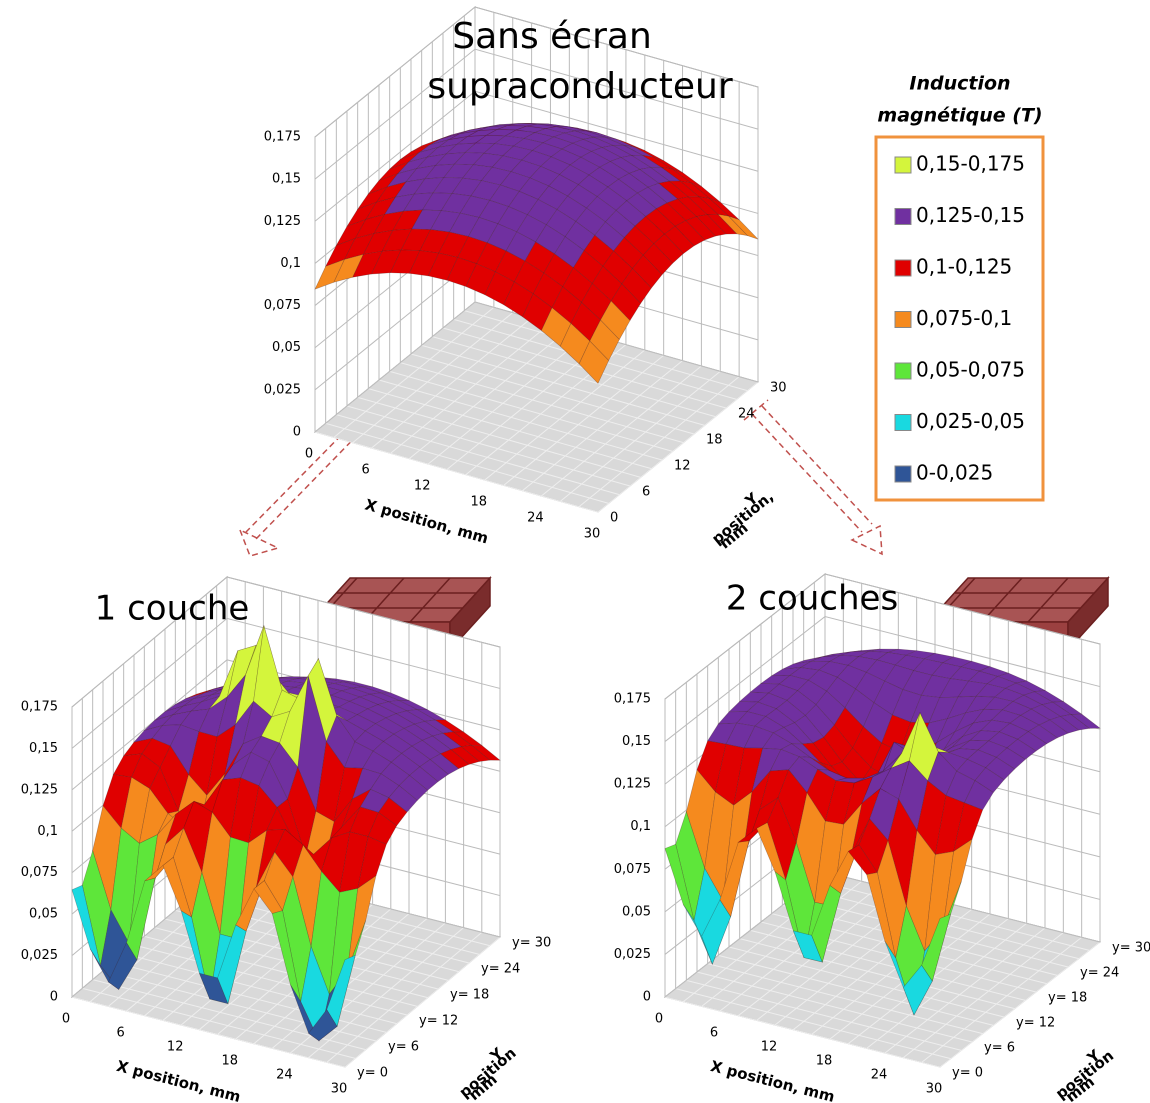  Describe the element at coordinates (282, 305) in the screenshot. I see `z-tick-label: 0,075` at that location.